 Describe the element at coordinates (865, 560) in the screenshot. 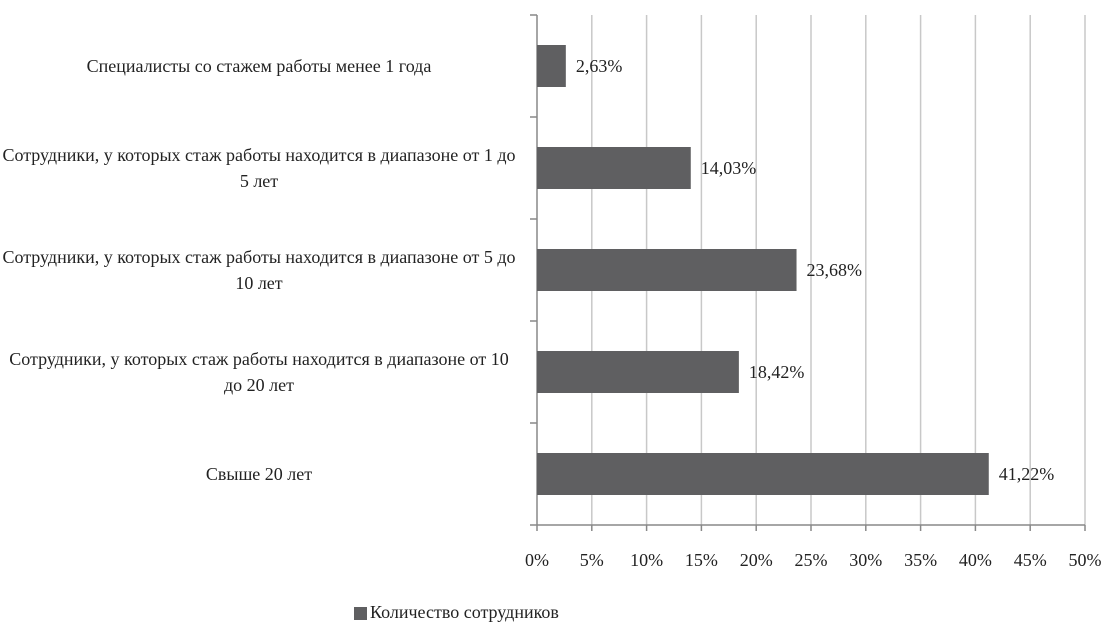

I see `x-tick-label: 30%` at that location.